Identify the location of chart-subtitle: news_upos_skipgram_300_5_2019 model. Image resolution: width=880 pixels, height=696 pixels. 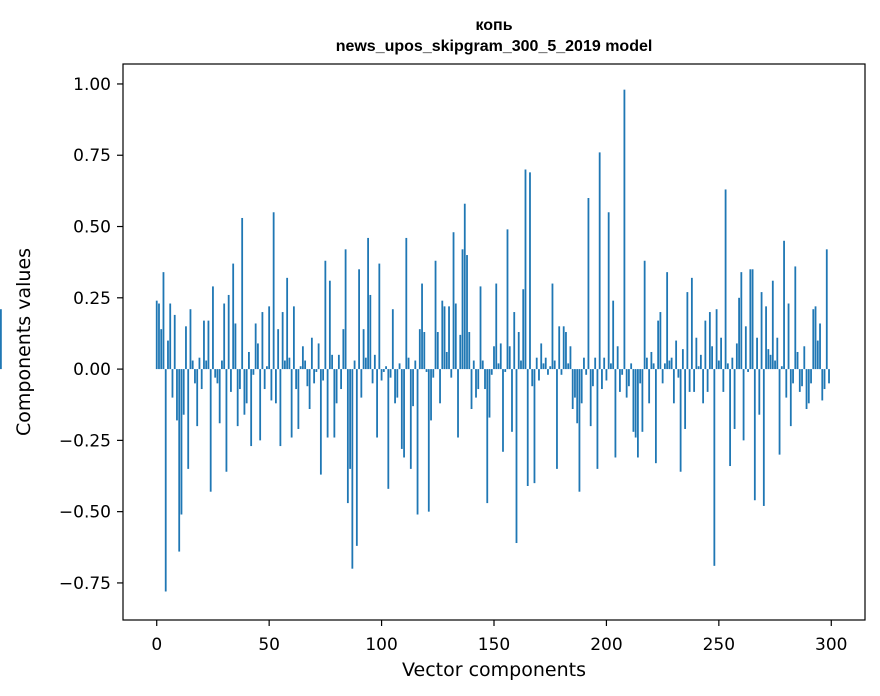
(494, 46).